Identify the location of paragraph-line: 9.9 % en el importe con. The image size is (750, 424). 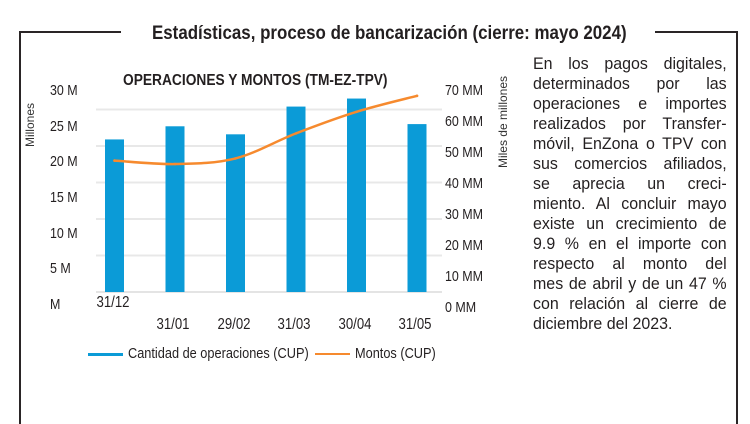
(630, 243).